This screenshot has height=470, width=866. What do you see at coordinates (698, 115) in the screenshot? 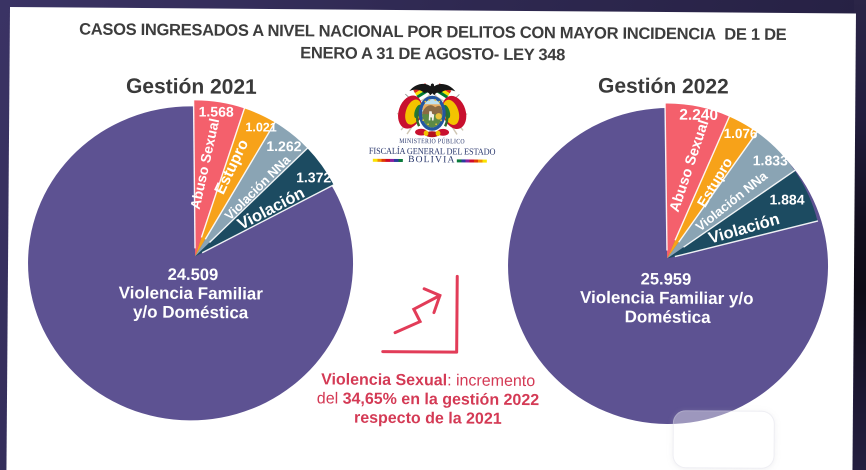
I see `svg-text: 2.240` at bounding box center [698, 115].